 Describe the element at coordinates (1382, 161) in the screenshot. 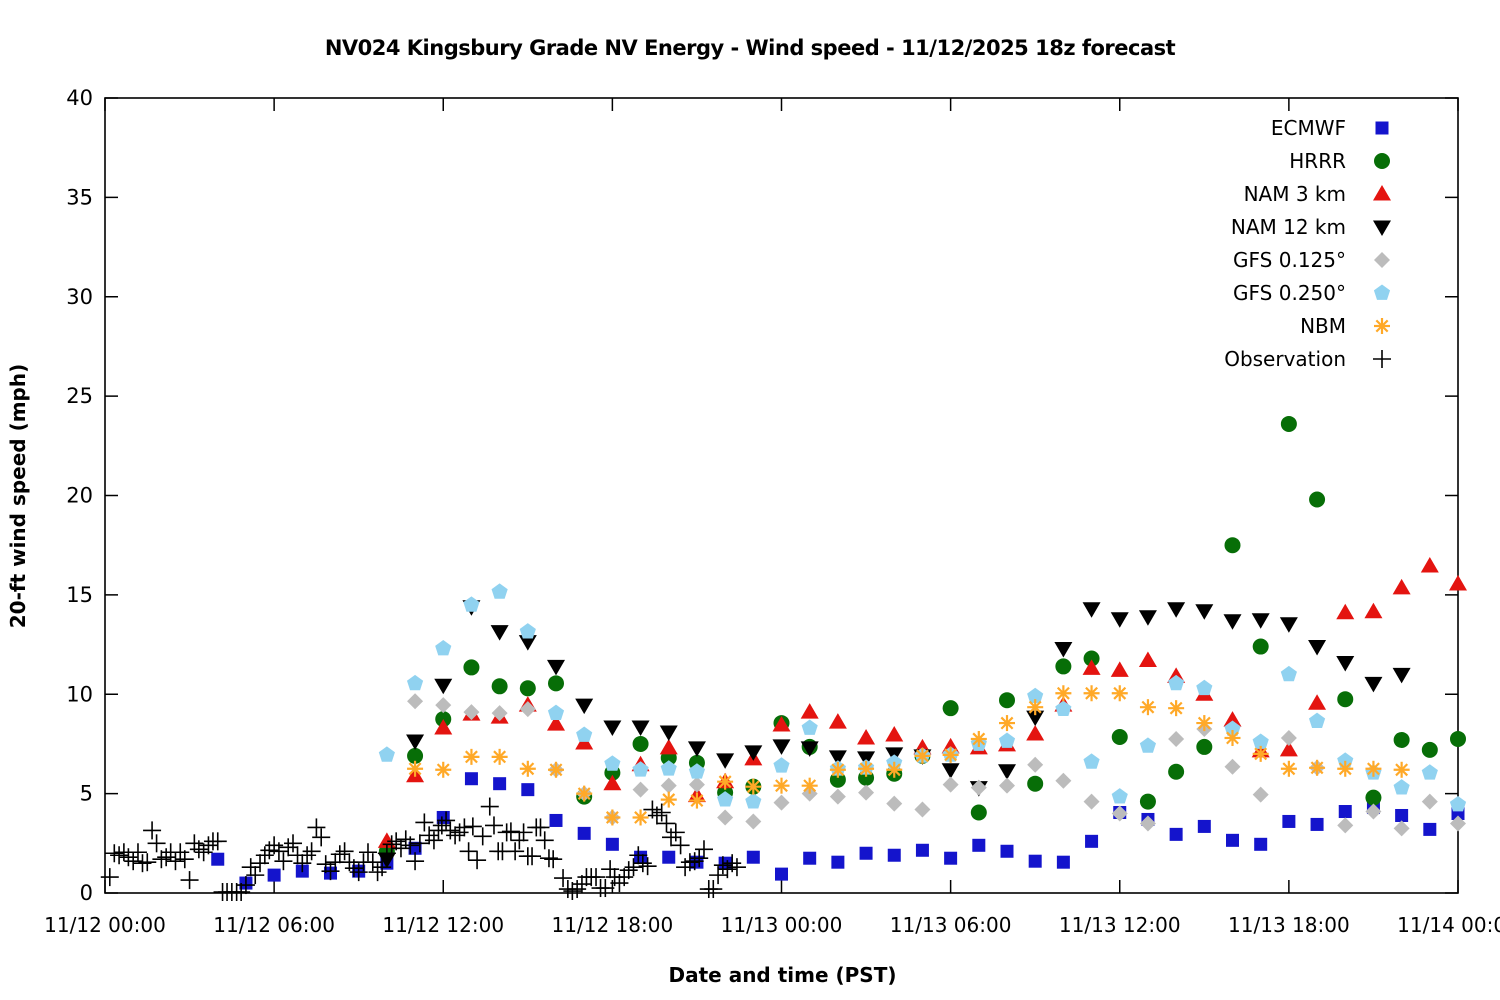

I see `circle-legend-marker-icon` at that location.